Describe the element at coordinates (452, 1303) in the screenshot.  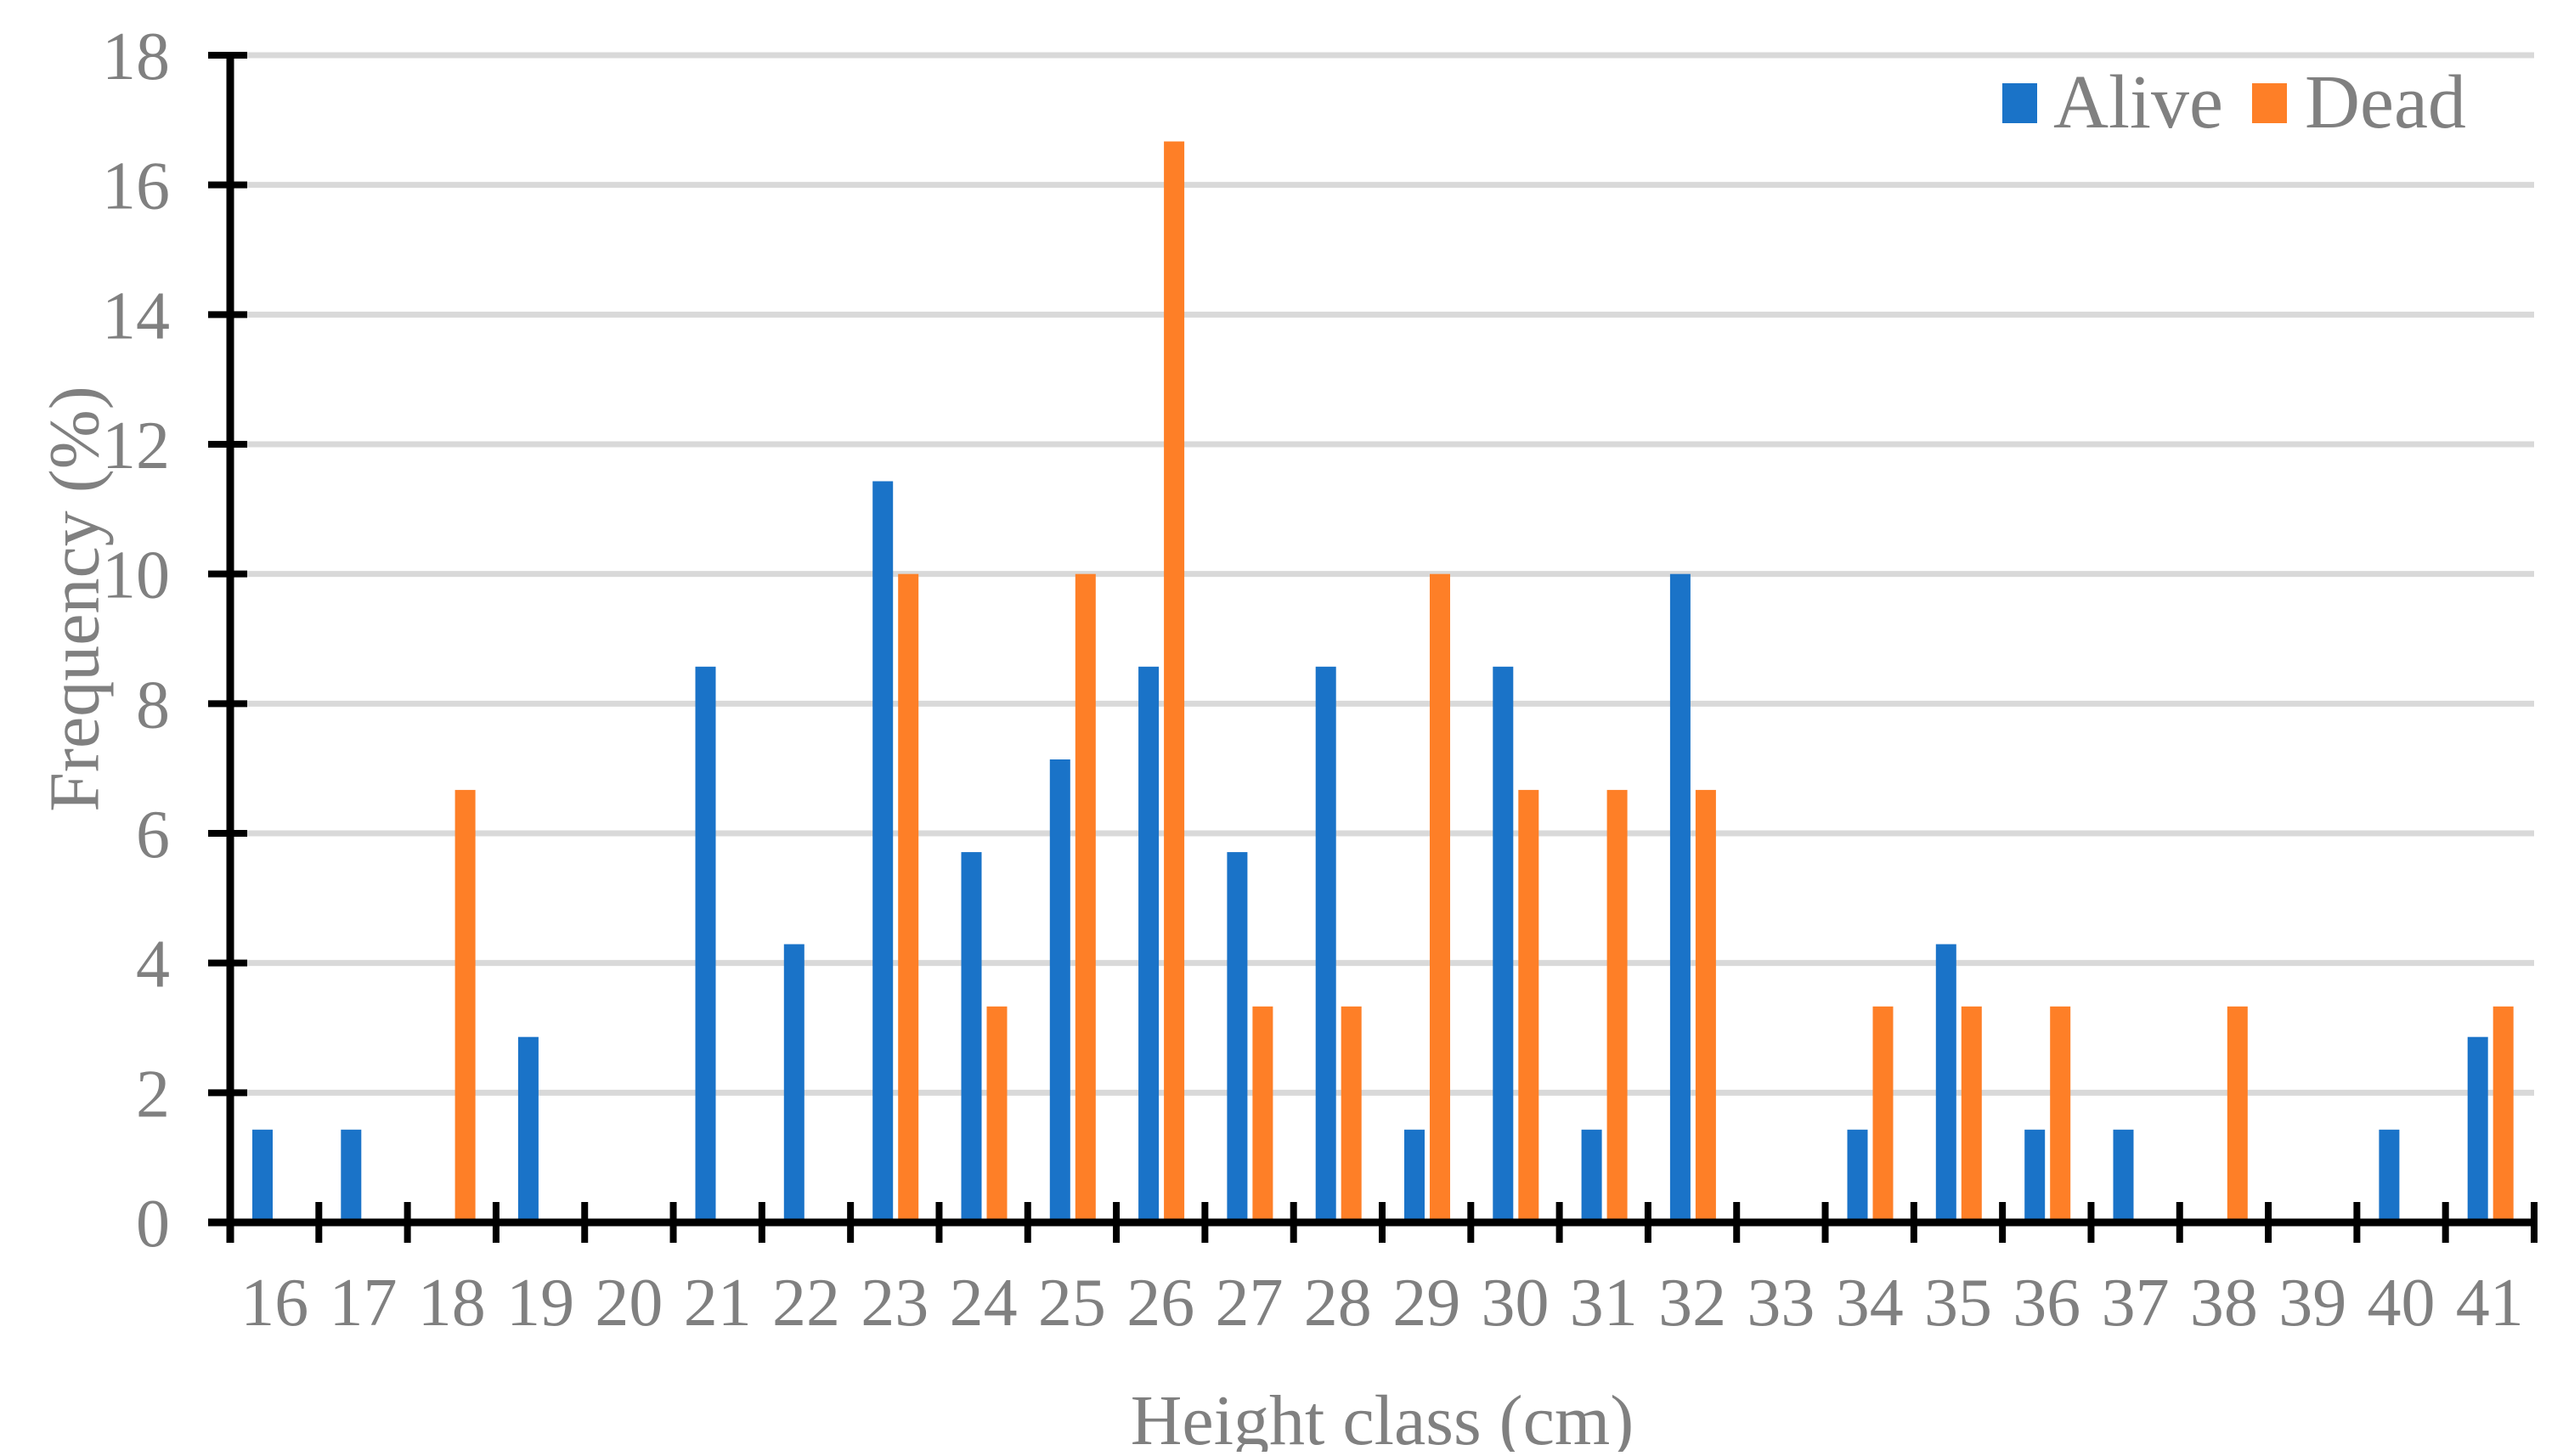
I see `x-tick-label: 18` at that location.